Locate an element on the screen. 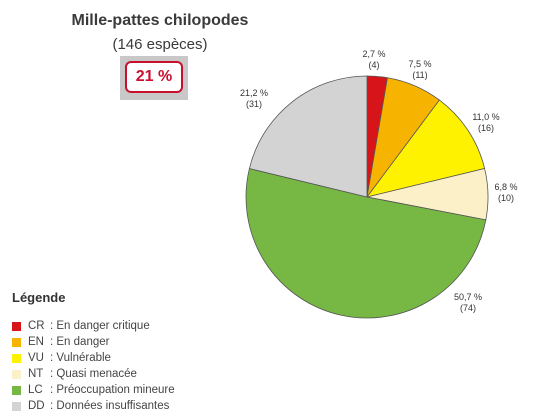 The height and width of the screenshot is (417, 534). legend-label: : En danger is located at coordinates (80, 342).